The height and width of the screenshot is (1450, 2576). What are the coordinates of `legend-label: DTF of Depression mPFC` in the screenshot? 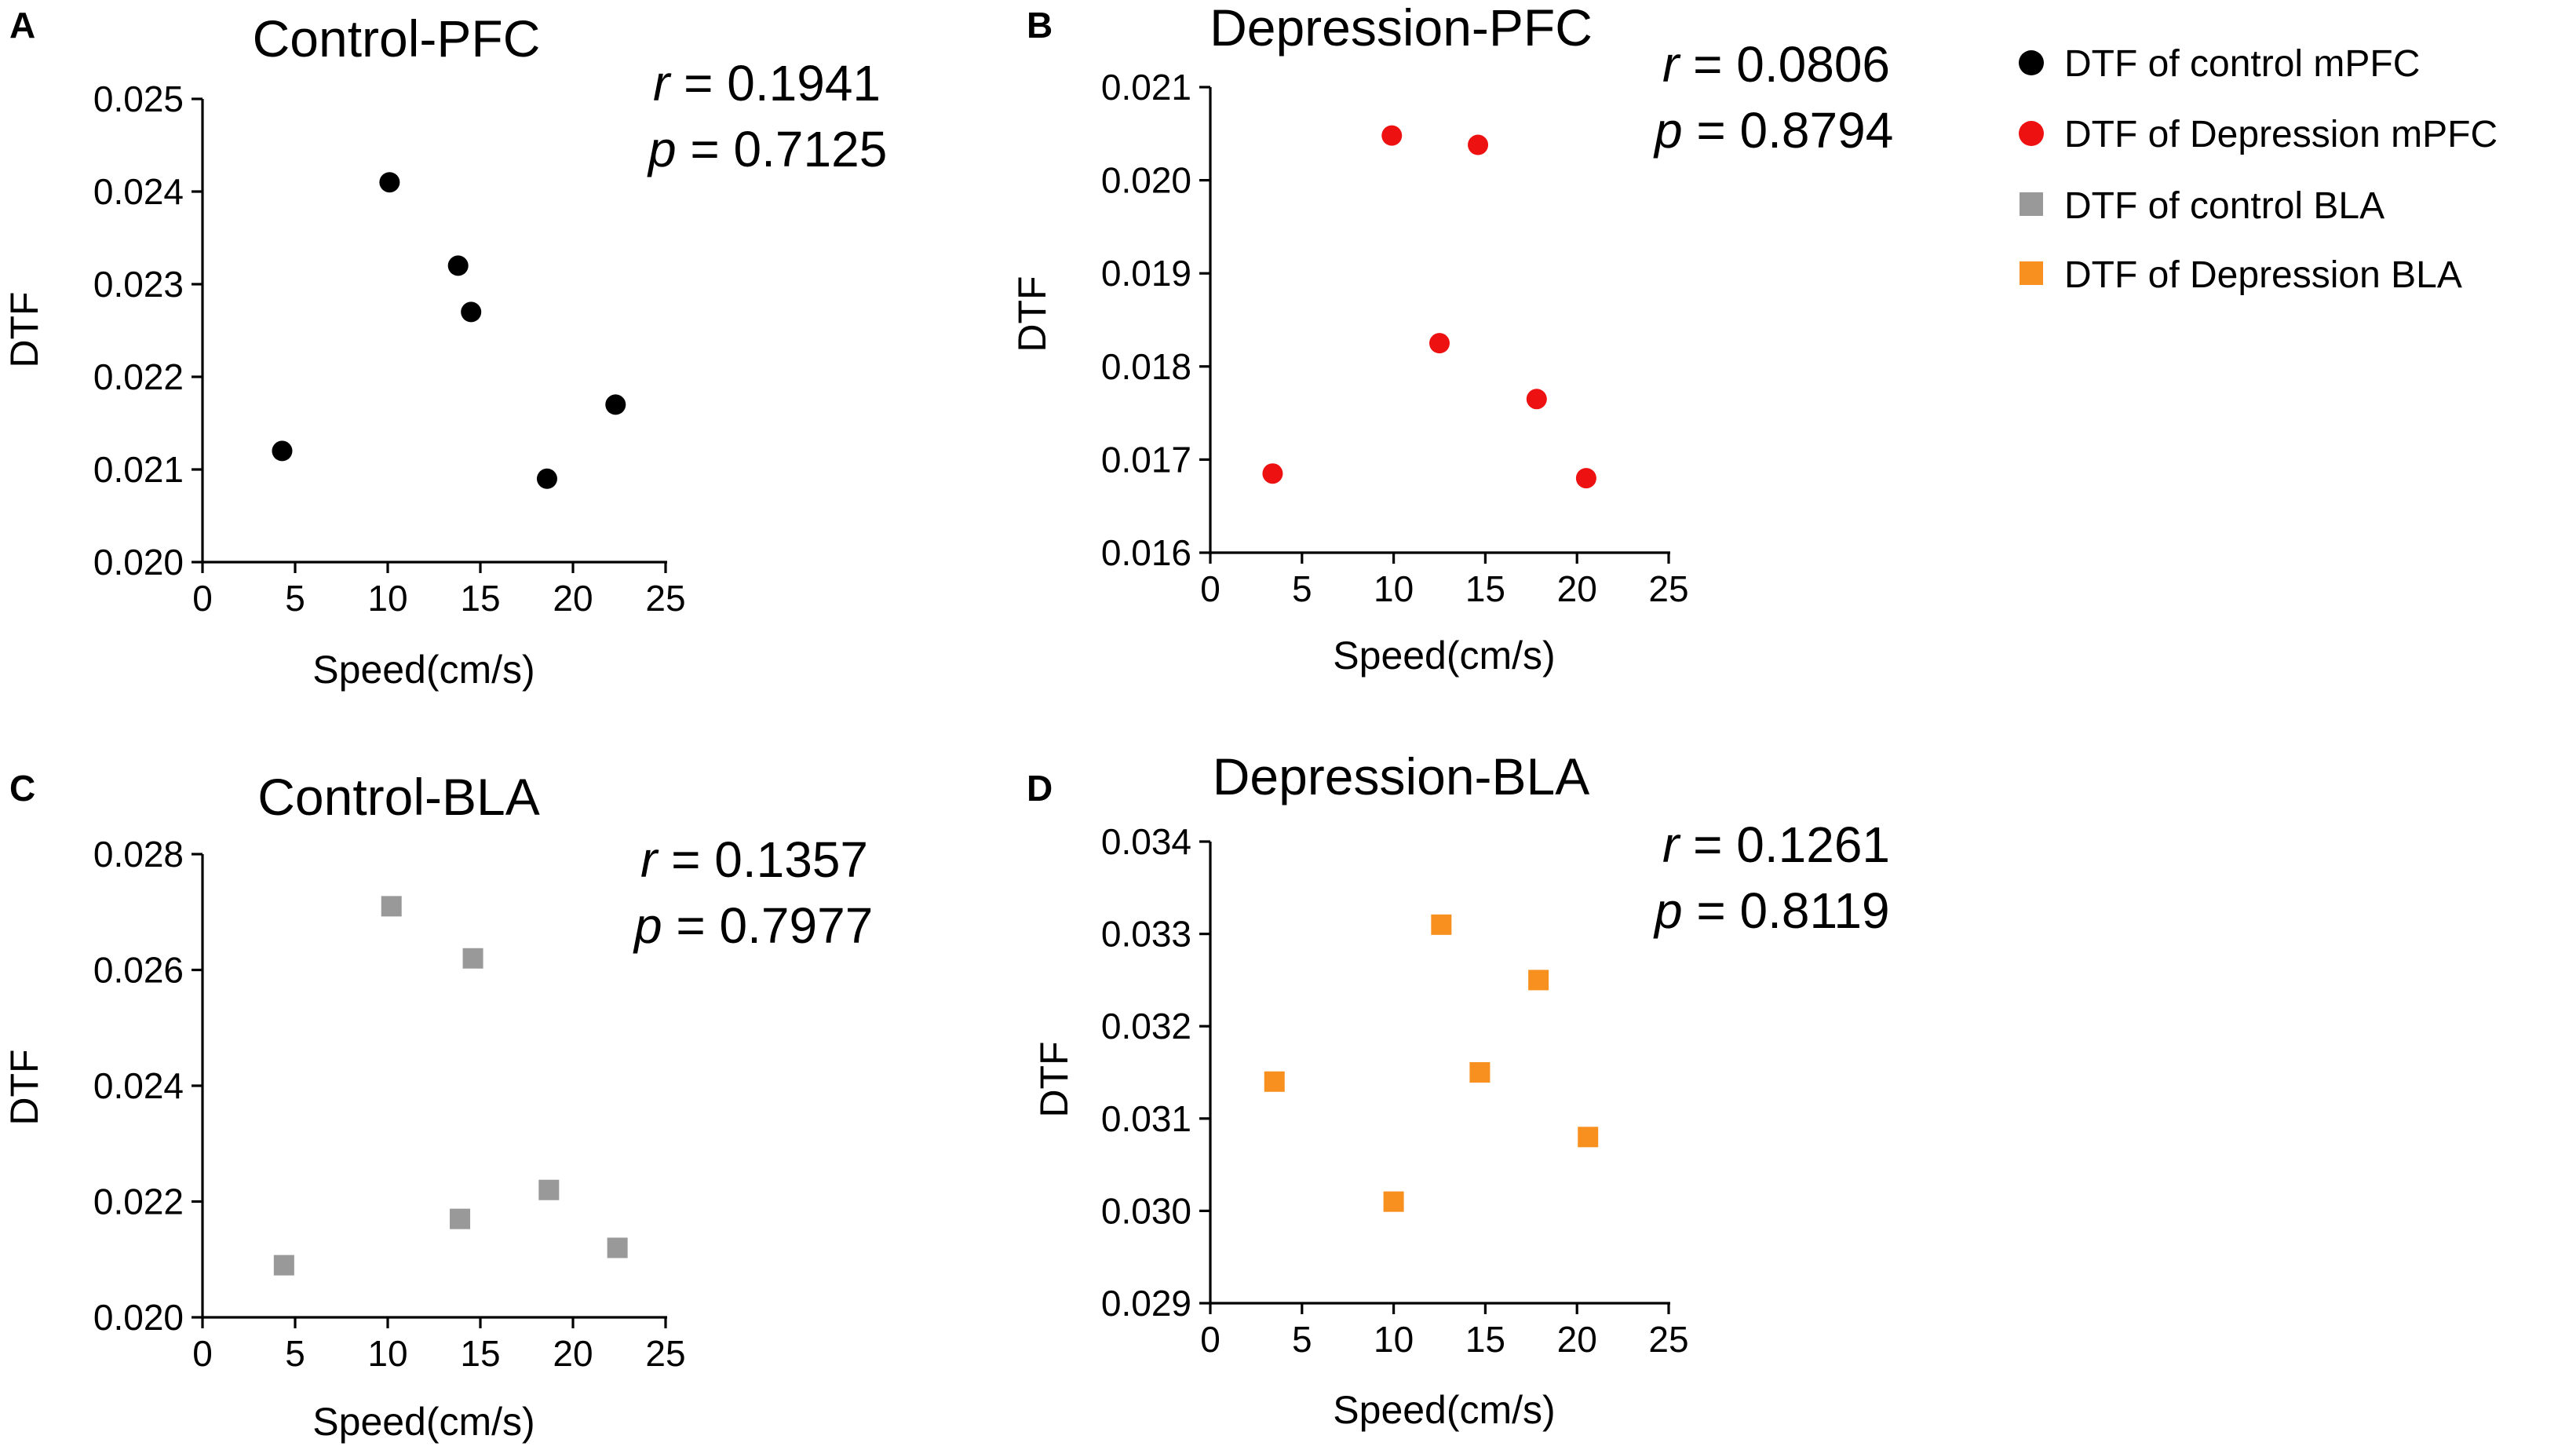 It's located at (2281, 134).